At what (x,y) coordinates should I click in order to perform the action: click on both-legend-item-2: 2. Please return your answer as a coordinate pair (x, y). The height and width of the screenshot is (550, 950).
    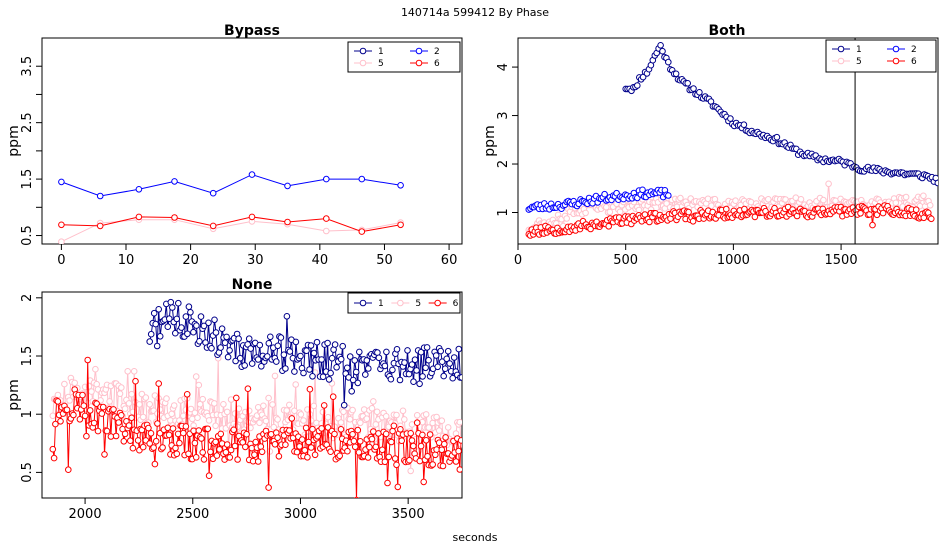
    Looking at the image, I should click on (902, 50).